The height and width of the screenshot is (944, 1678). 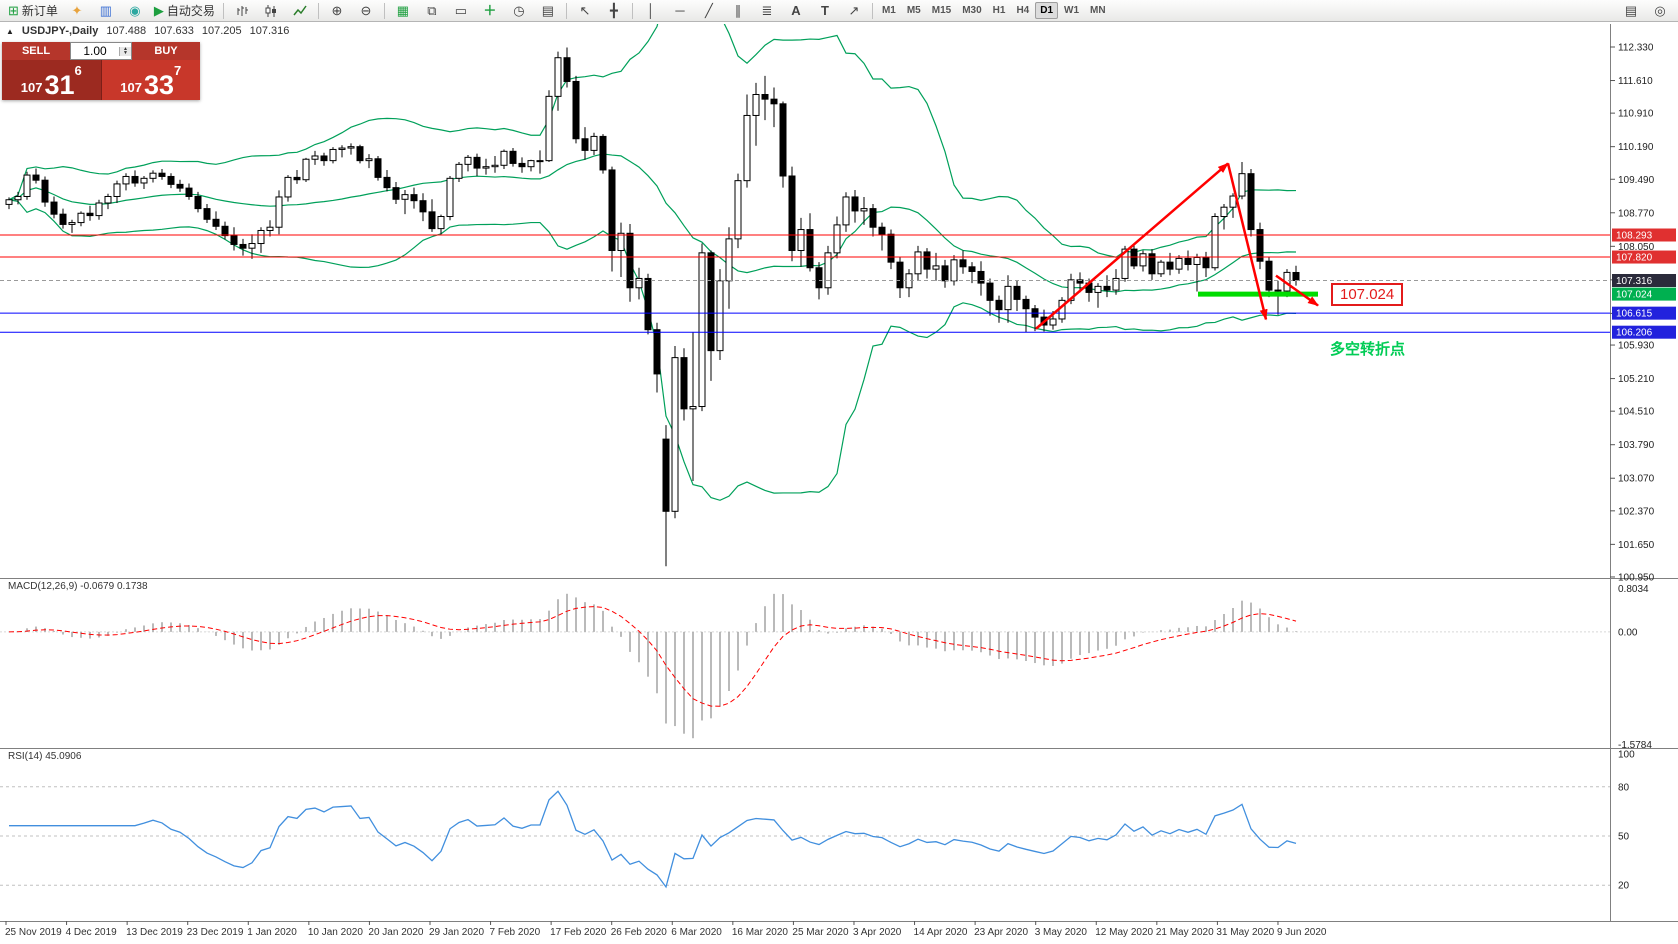 What do you see at coordinates (999, 10) in the screenshot?
I see `timeframe-h1-button: H1` at bounding box center [999, 10].